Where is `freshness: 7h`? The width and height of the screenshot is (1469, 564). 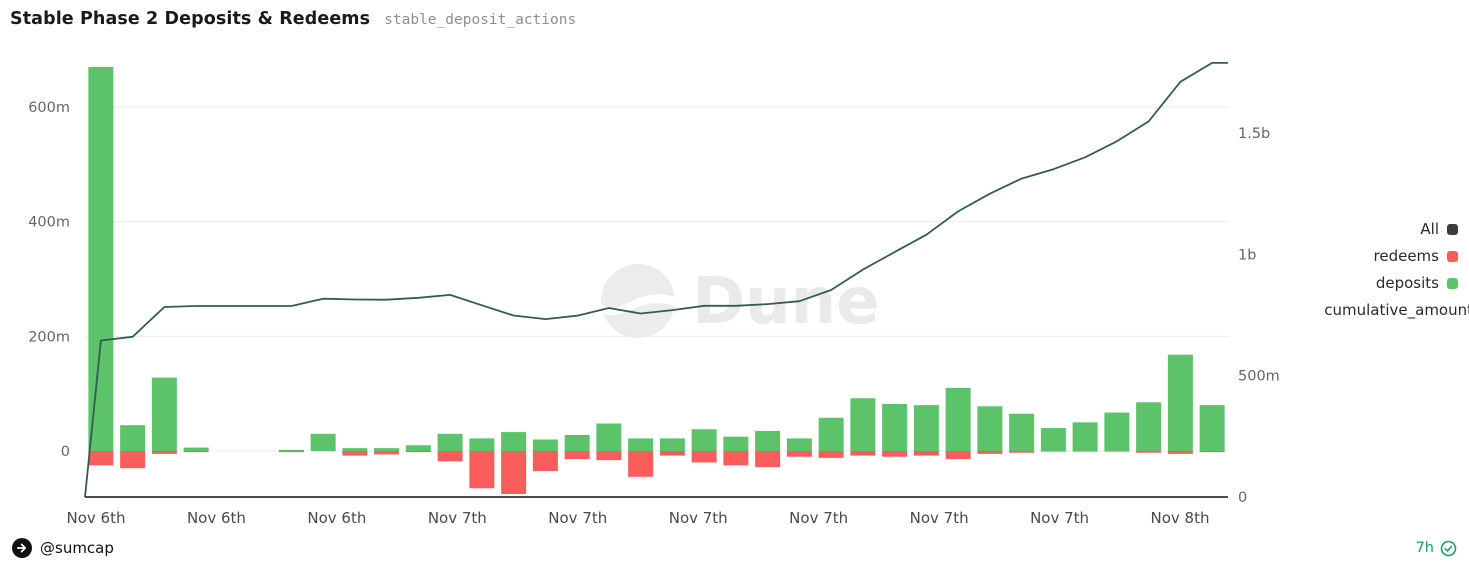
freshness: 7h is located at coordinates (1436, 548).